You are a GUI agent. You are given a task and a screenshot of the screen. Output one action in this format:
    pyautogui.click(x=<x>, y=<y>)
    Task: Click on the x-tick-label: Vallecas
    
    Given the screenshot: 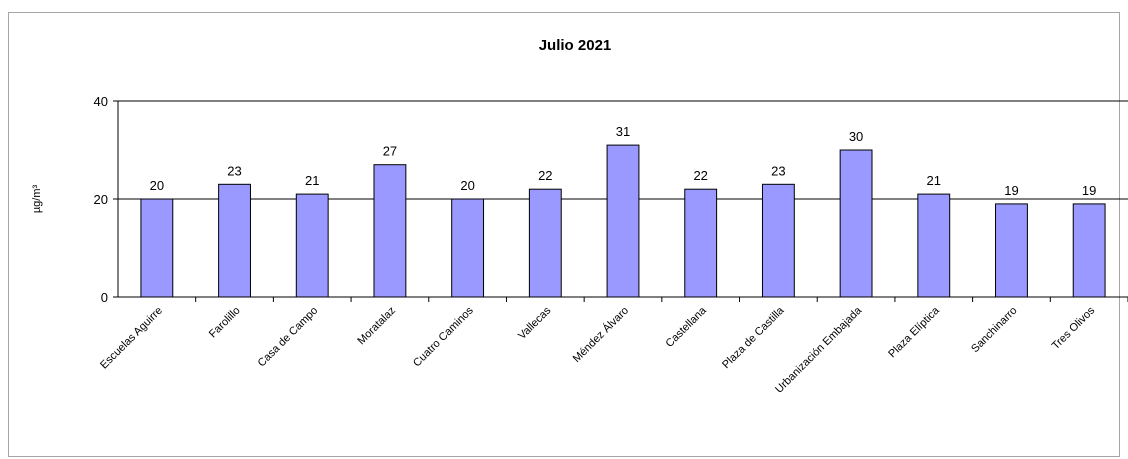 What is the action you would take?
    pyautogui.click(x=535, y=323)
    